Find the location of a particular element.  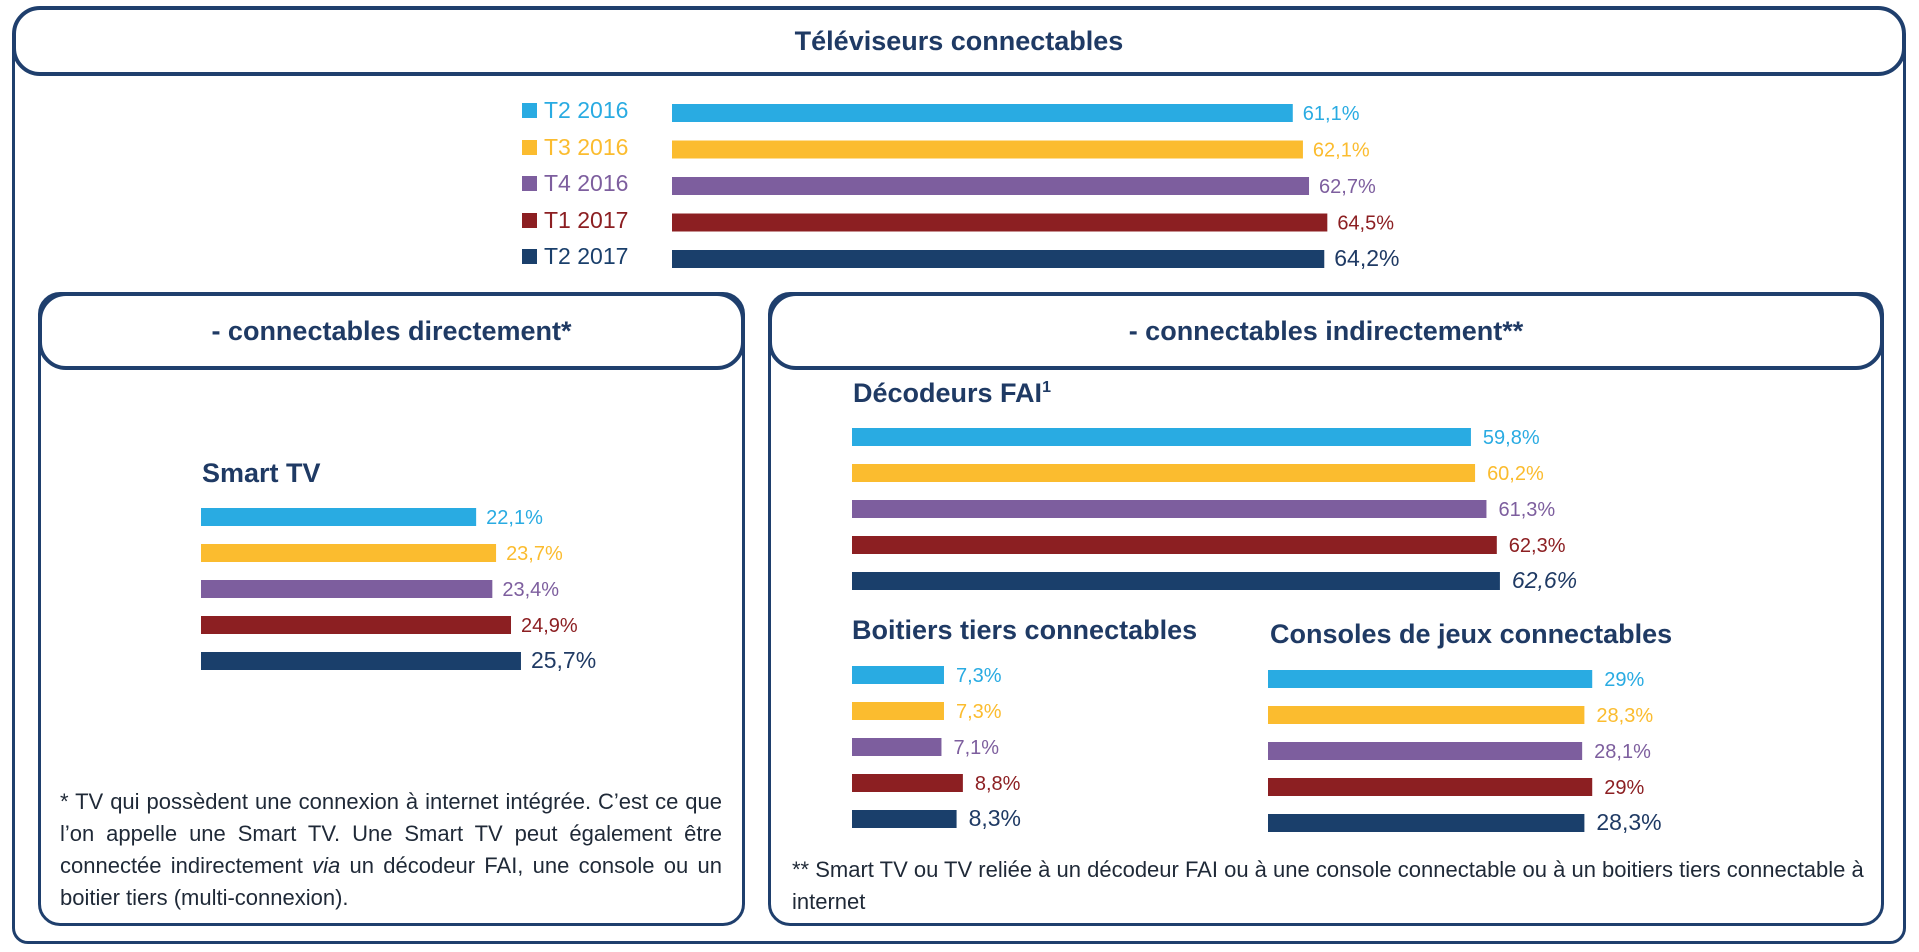

legend-label: T3 2016 is located at coordinates (586, 146).